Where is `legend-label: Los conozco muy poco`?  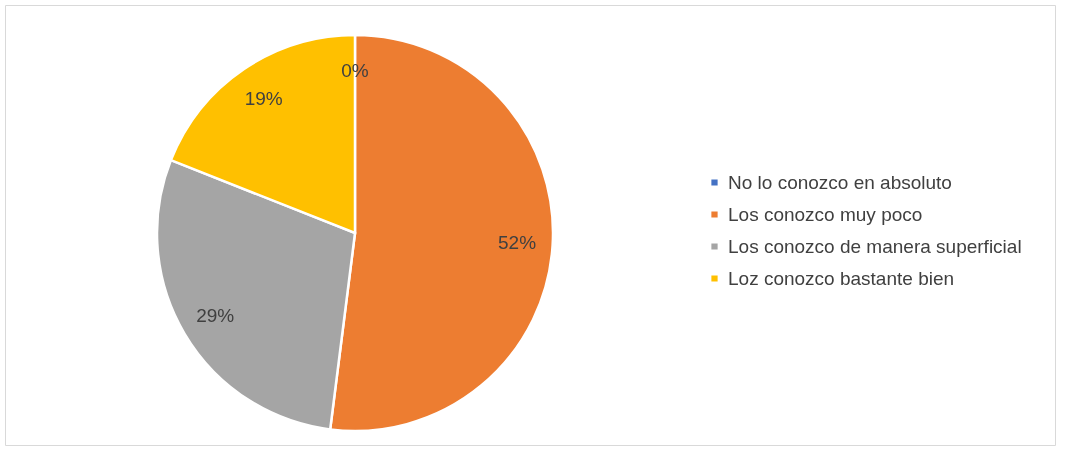
legend-label: Los conozco muy poco is located at coordinates (825, 214).